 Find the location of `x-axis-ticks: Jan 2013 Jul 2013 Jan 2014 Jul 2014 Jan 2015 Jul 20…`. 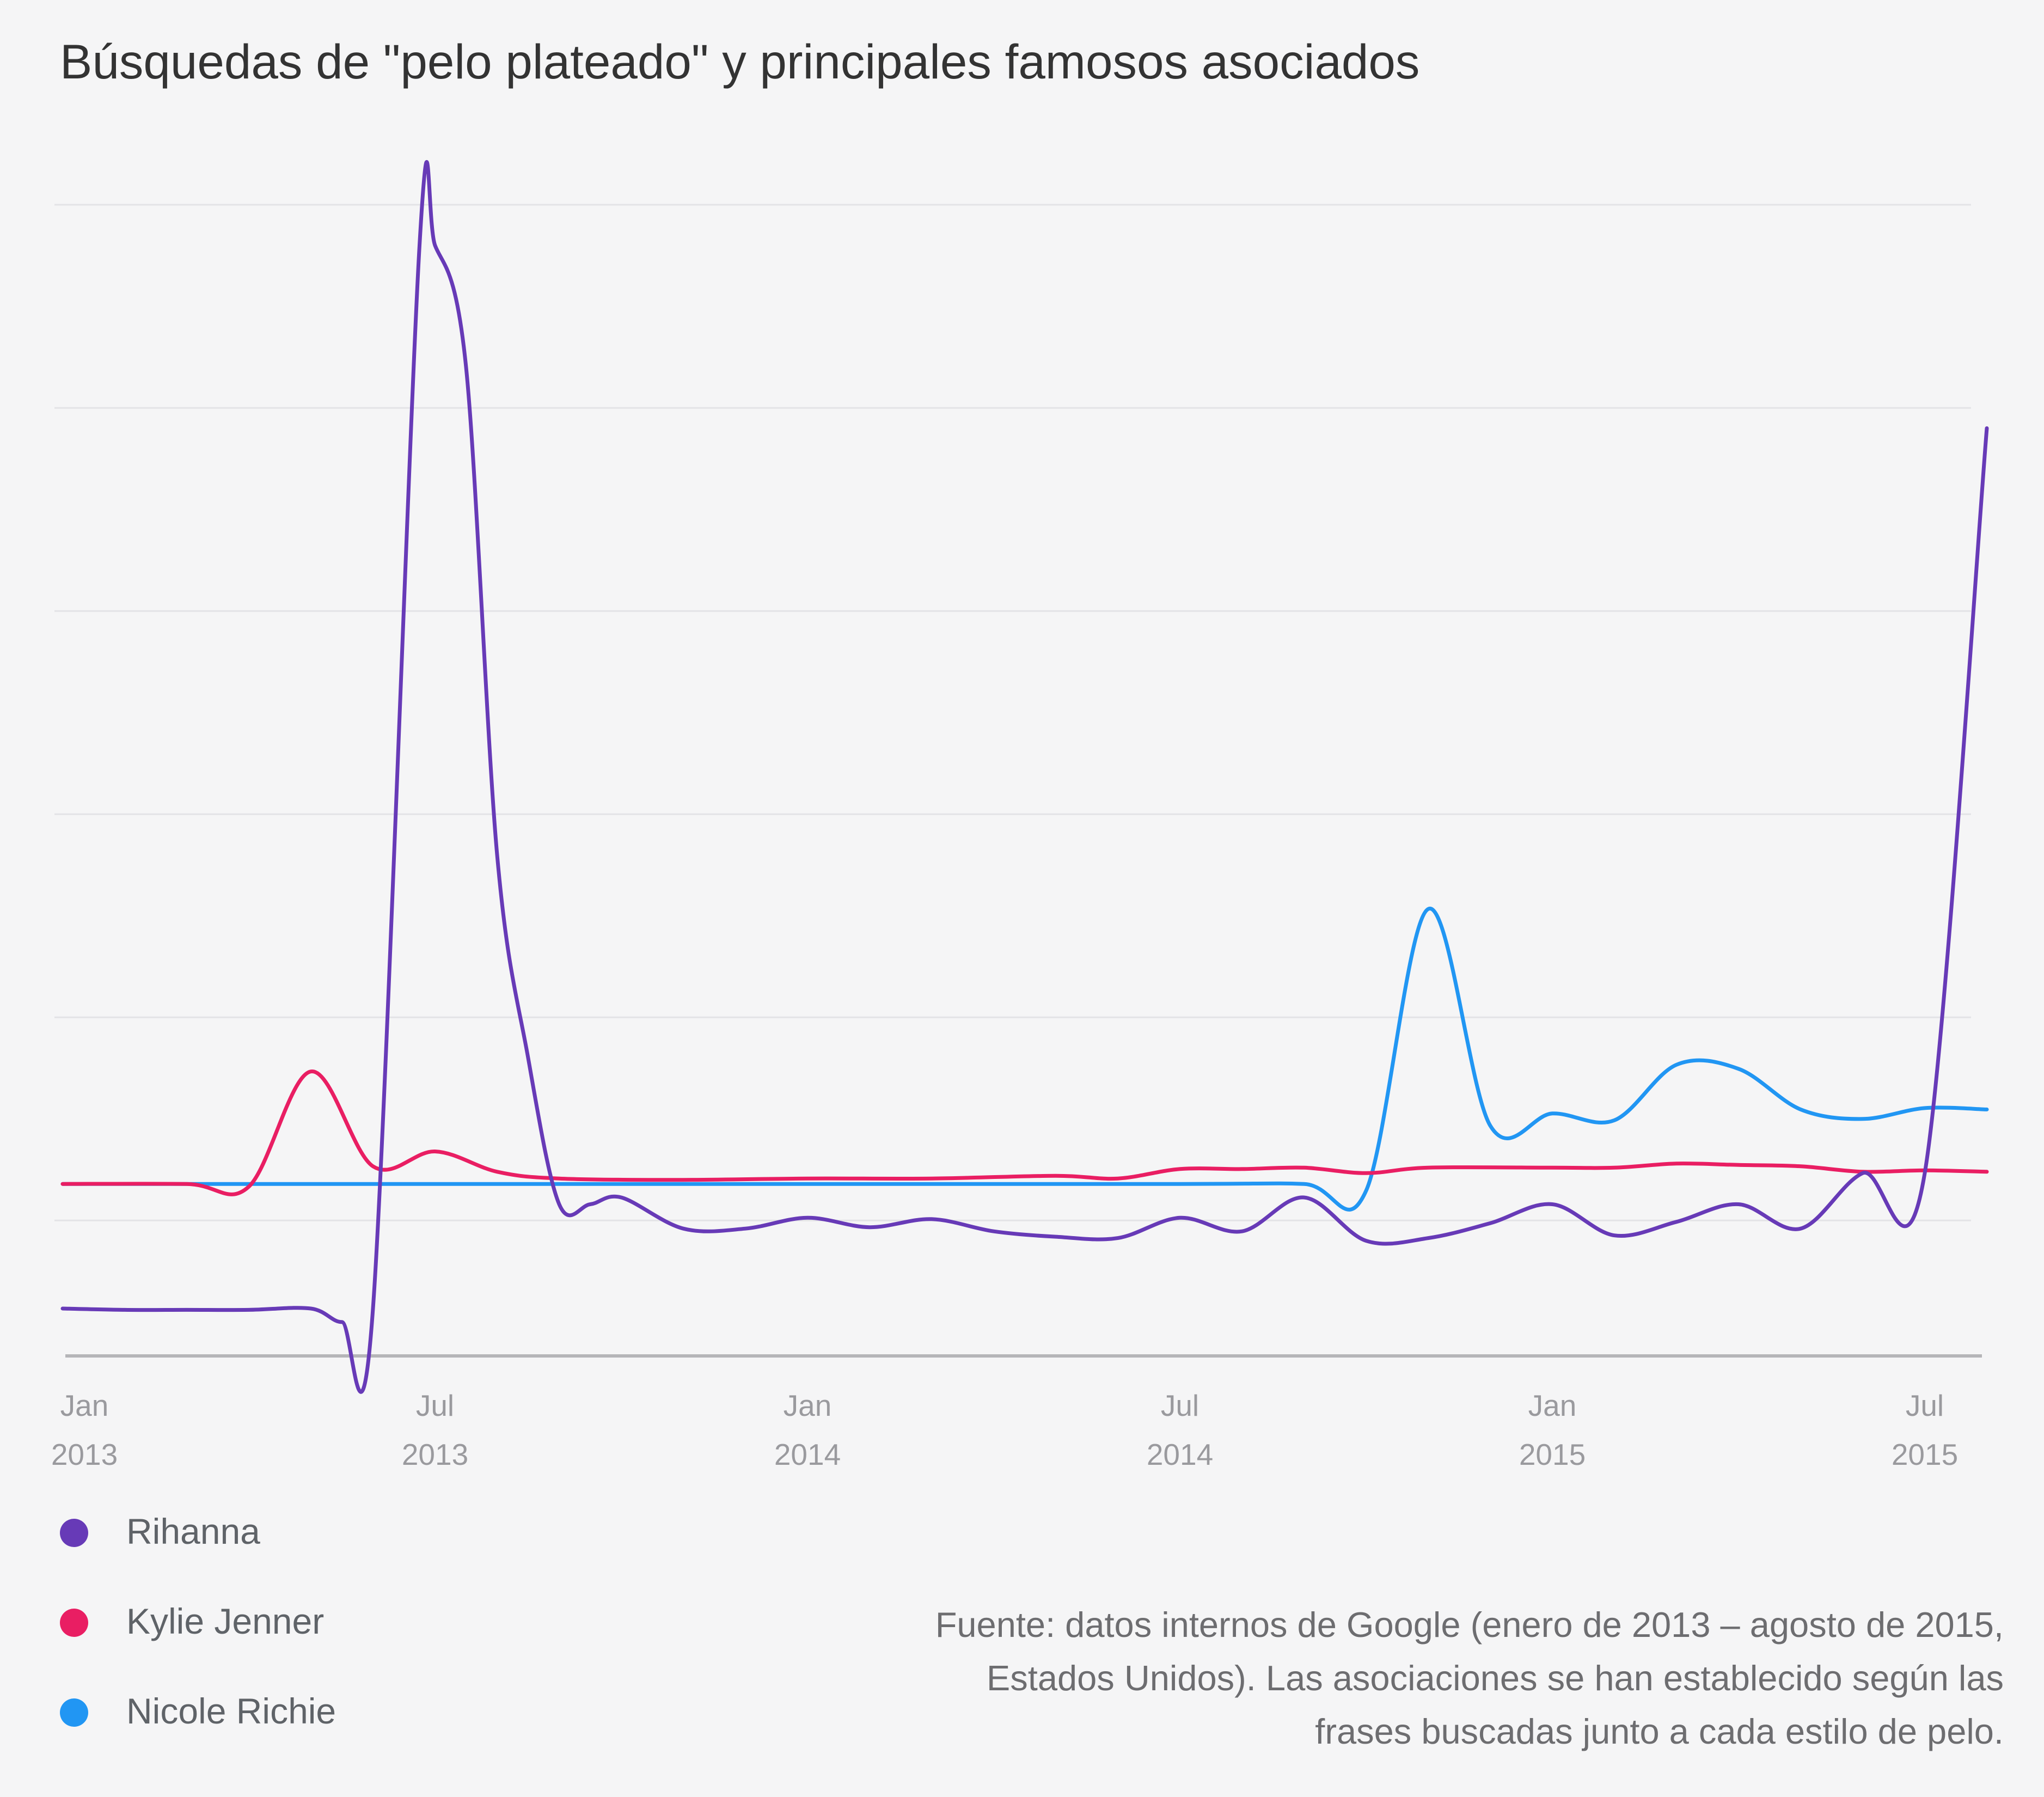

x-axis-ticks: Jan 2013 Jul 2013 Jan 2014 Jul 2014 Jan 2015 Jul 20… is located at coordinates (1004, 1430).